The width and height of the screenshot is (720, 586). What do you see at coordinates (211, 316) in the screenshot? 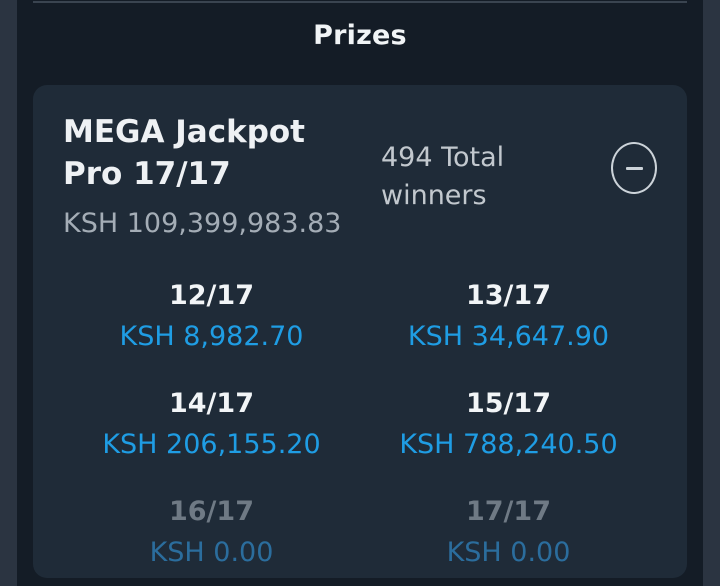
I see `prize-tier: 12/17 KSH 8,982.70` at bounding box center [211, 316].